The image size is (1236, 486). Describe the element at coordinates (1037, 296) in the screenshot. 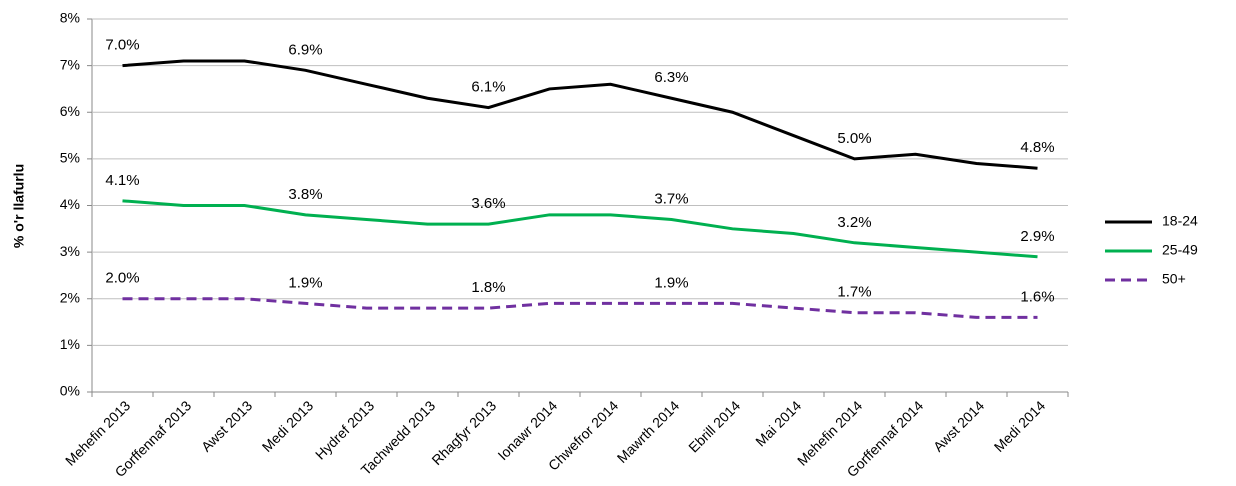

I see `data-label: 1.6%` at that location.